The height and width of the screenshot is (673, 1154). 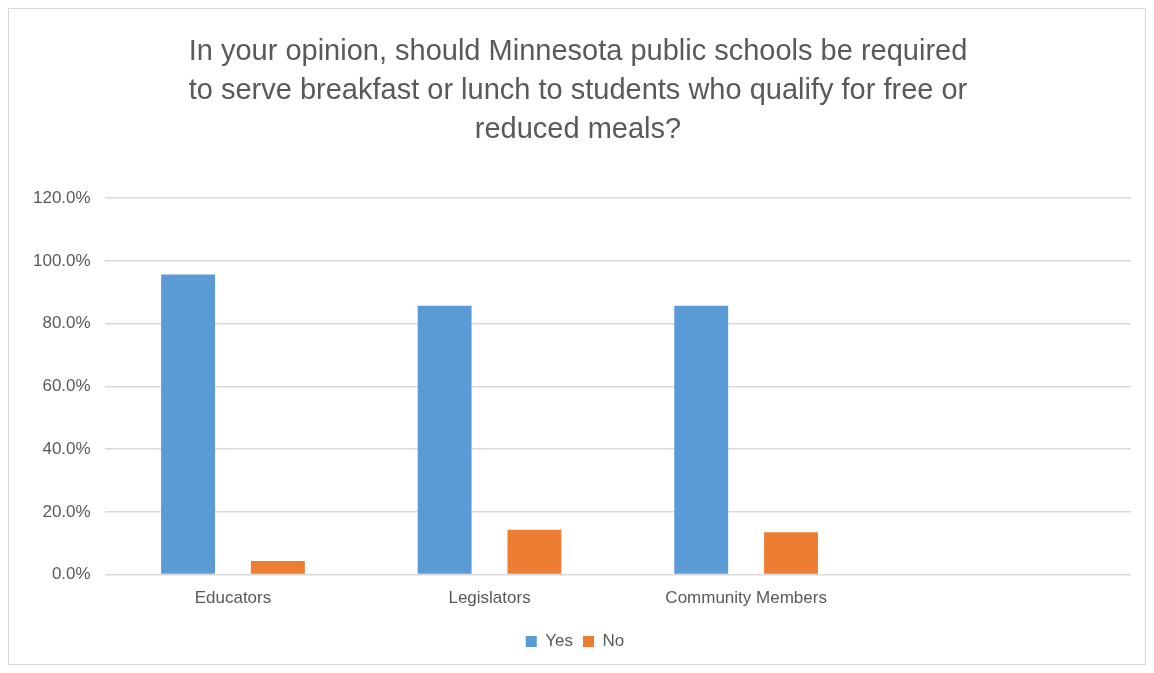 I want to click on y-tick-label: 120.0%, so click(x=61, y=197).